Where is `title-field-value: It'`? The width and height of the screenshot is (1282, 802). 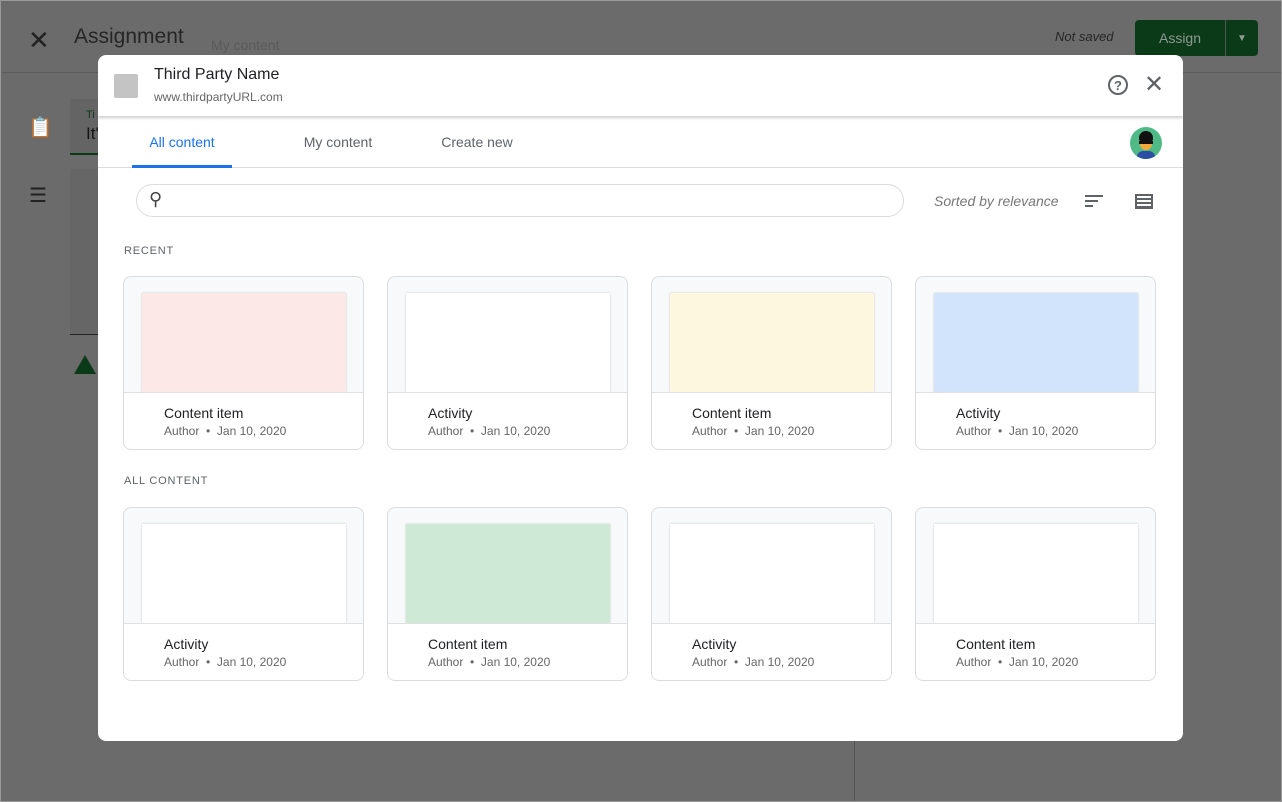 title-field-value: It' is located at coordinates (92, 133).